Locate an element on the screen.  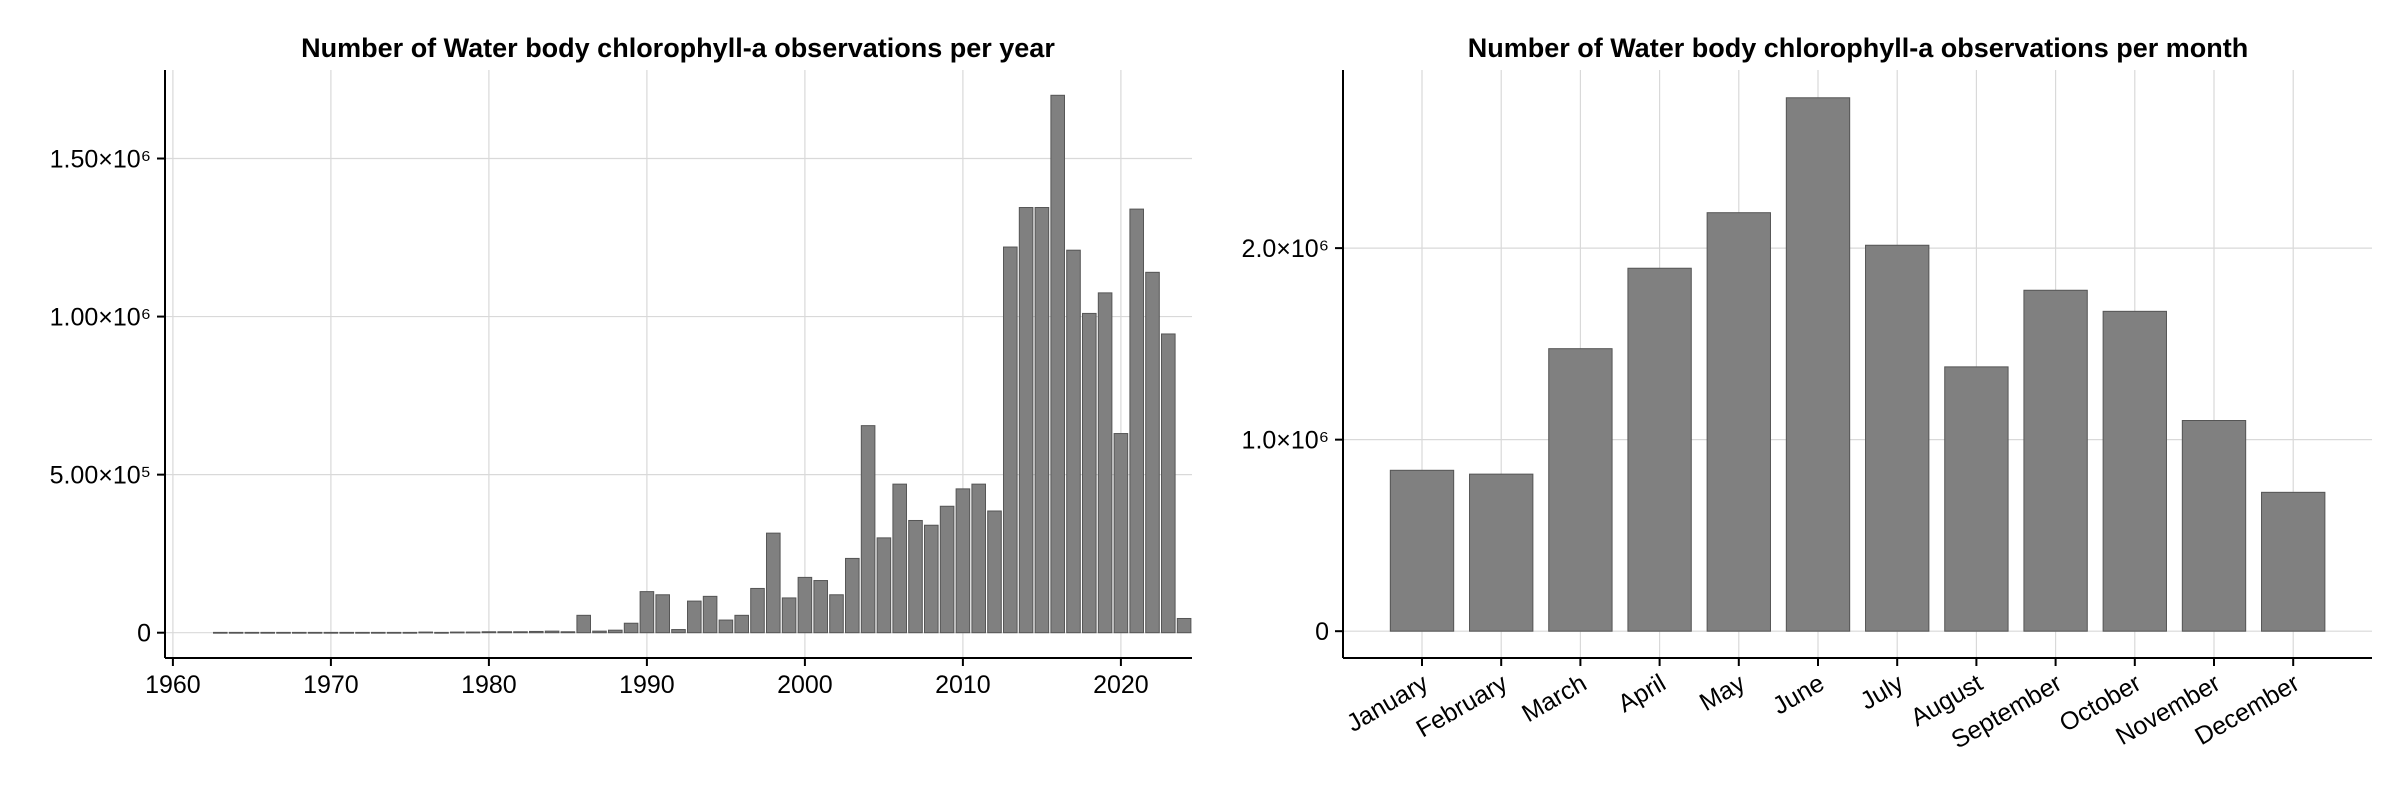
bar-year-2012 is located at coordinates (994, 572).